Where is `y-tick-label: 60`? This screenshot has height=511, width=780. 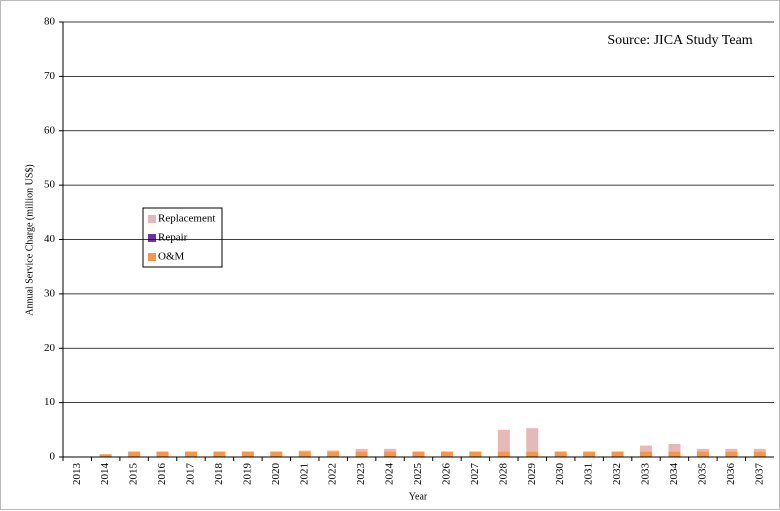 y-tick-label: 60 is located at coordinates (50, 130).